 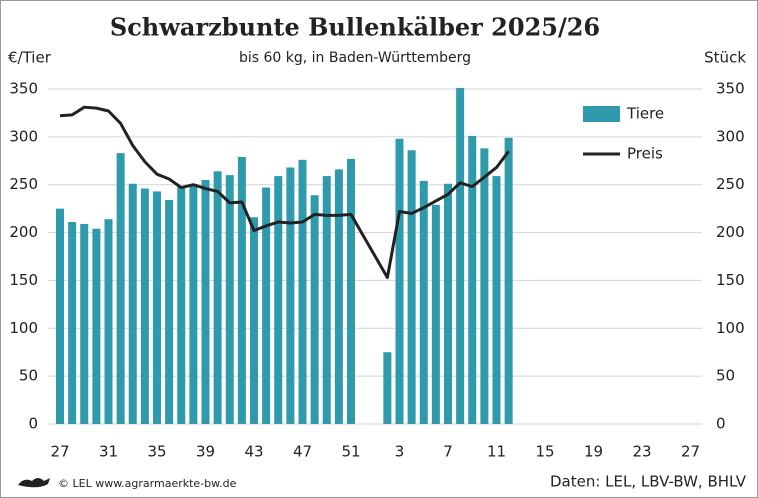 What do you see at coordinates (730, 232) in the screenshot?
I see `y2-tick-label: 200` at bounding box center [730, 232].